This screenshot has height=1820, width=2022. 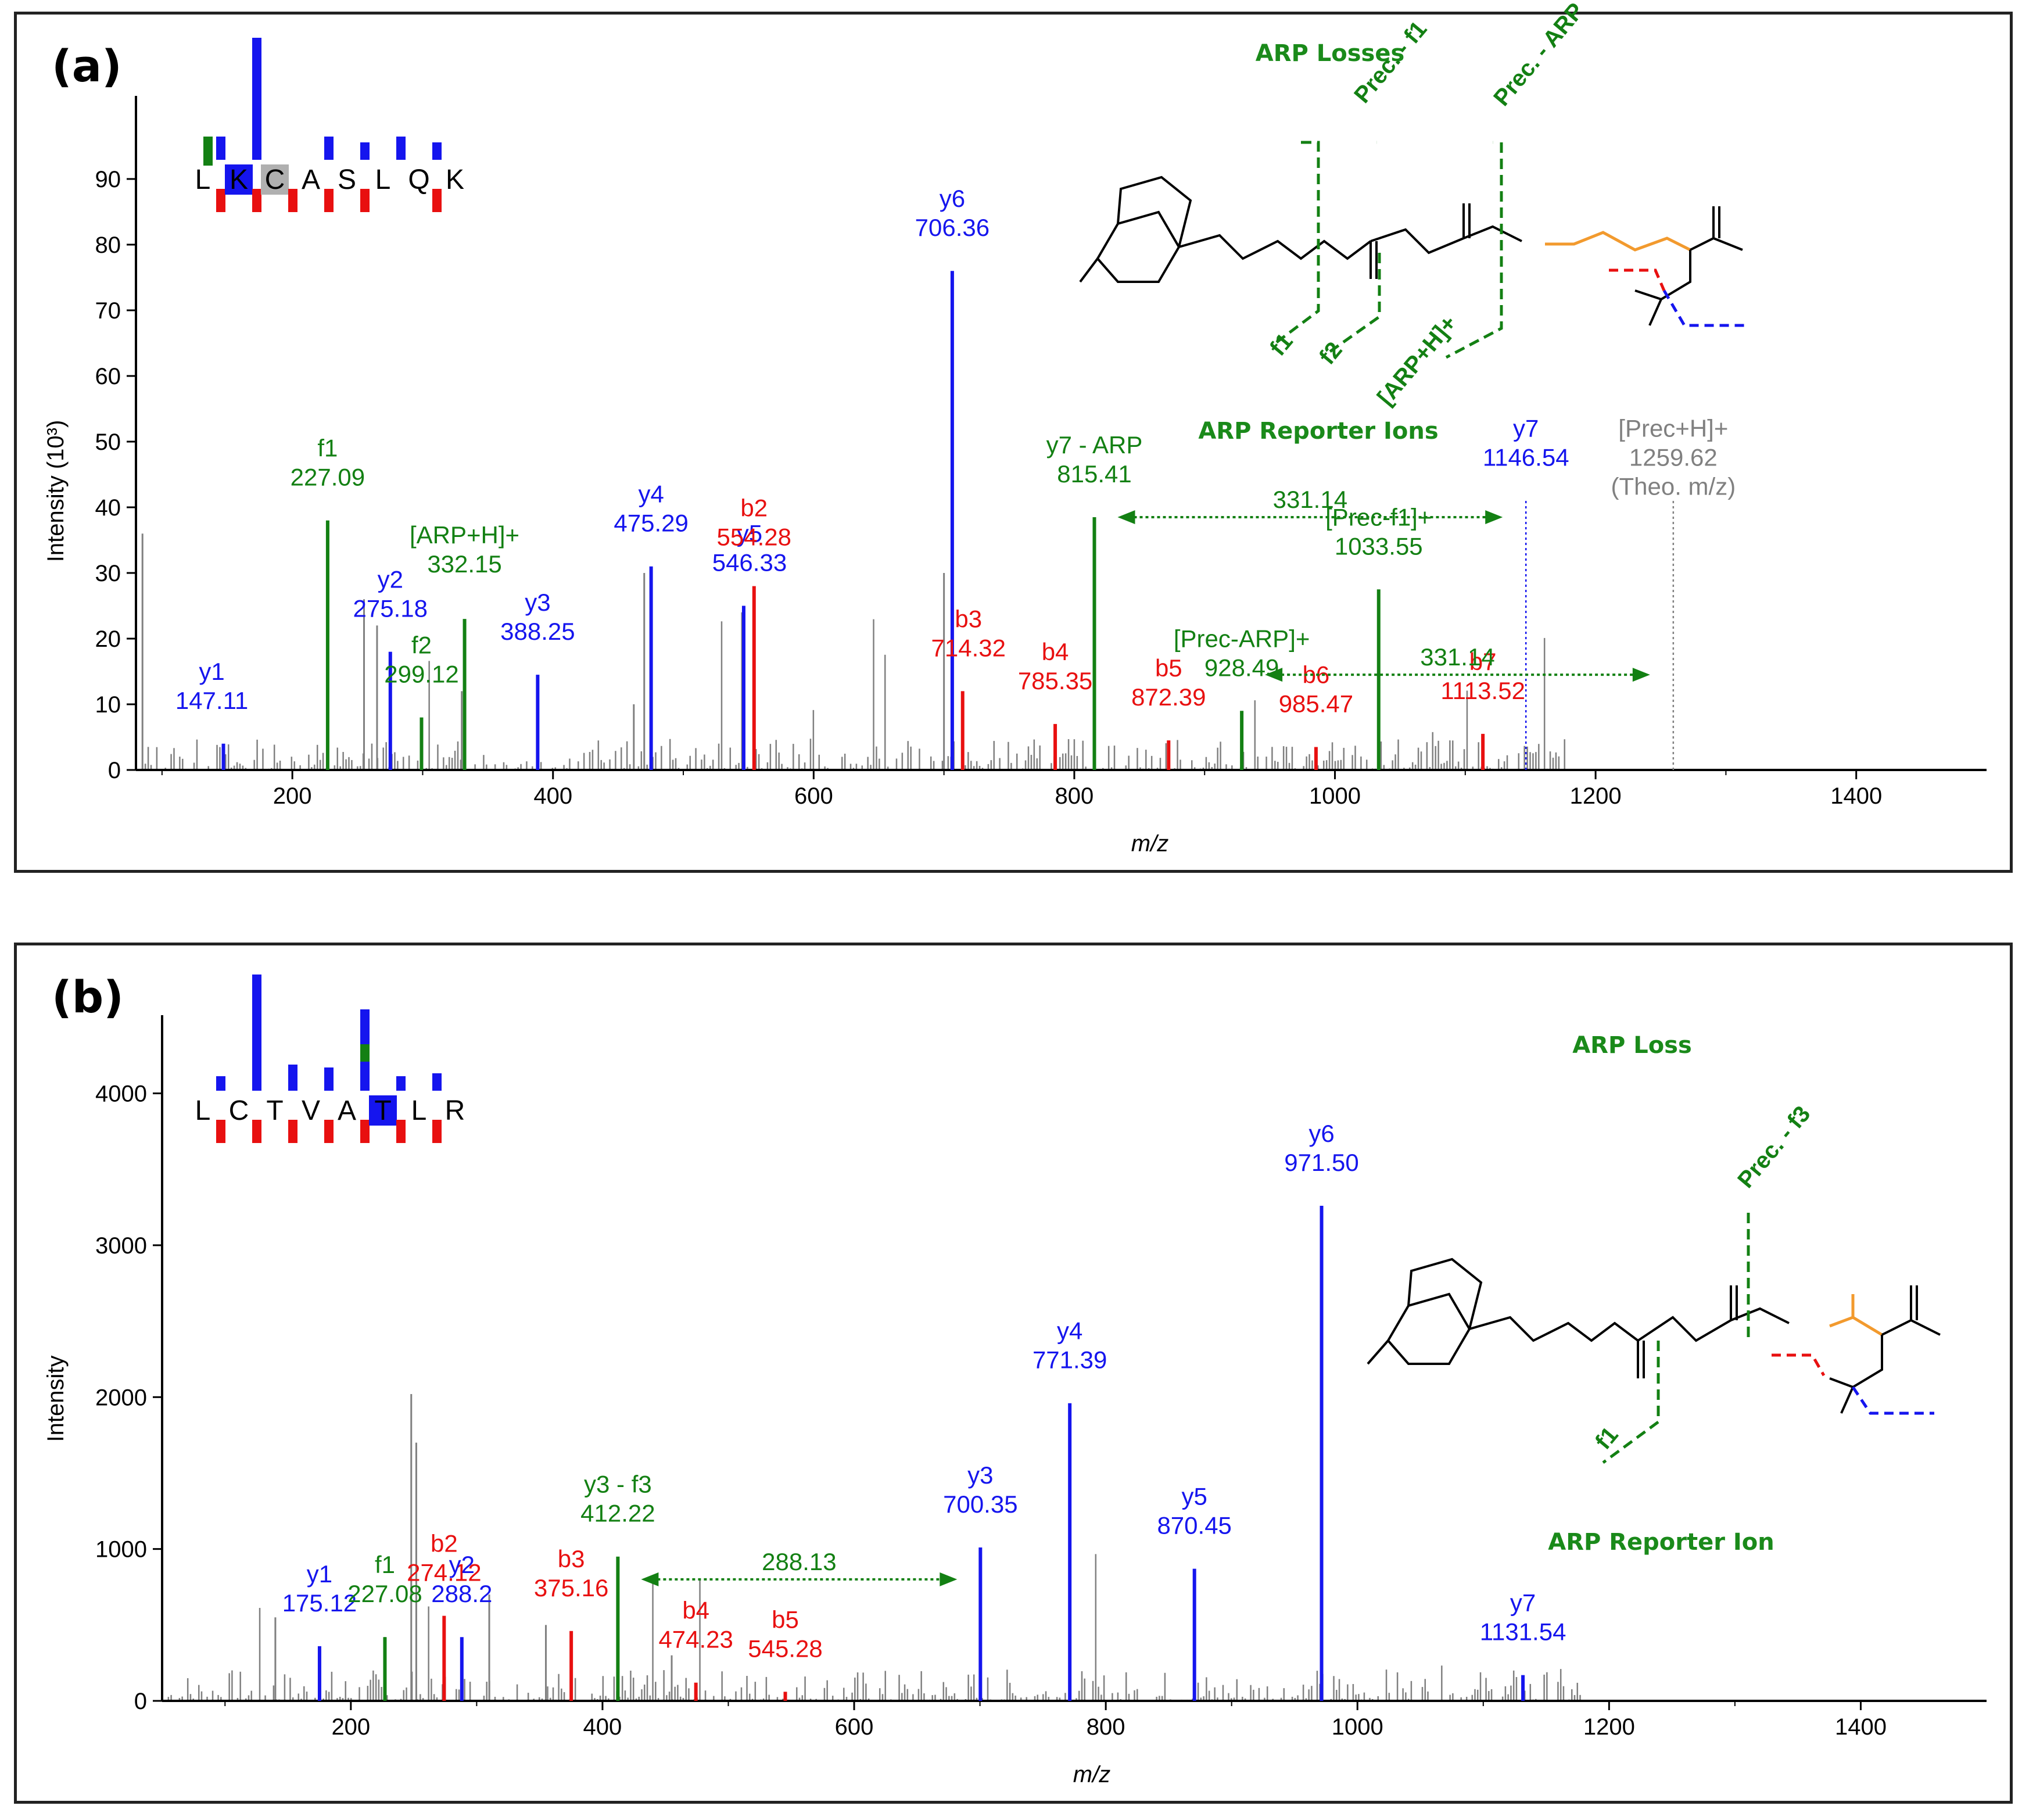 What do you see at coordinates (108, 311) in the screenshot?
I see `y-tick-label: 70` at bounding box center [108, 311].